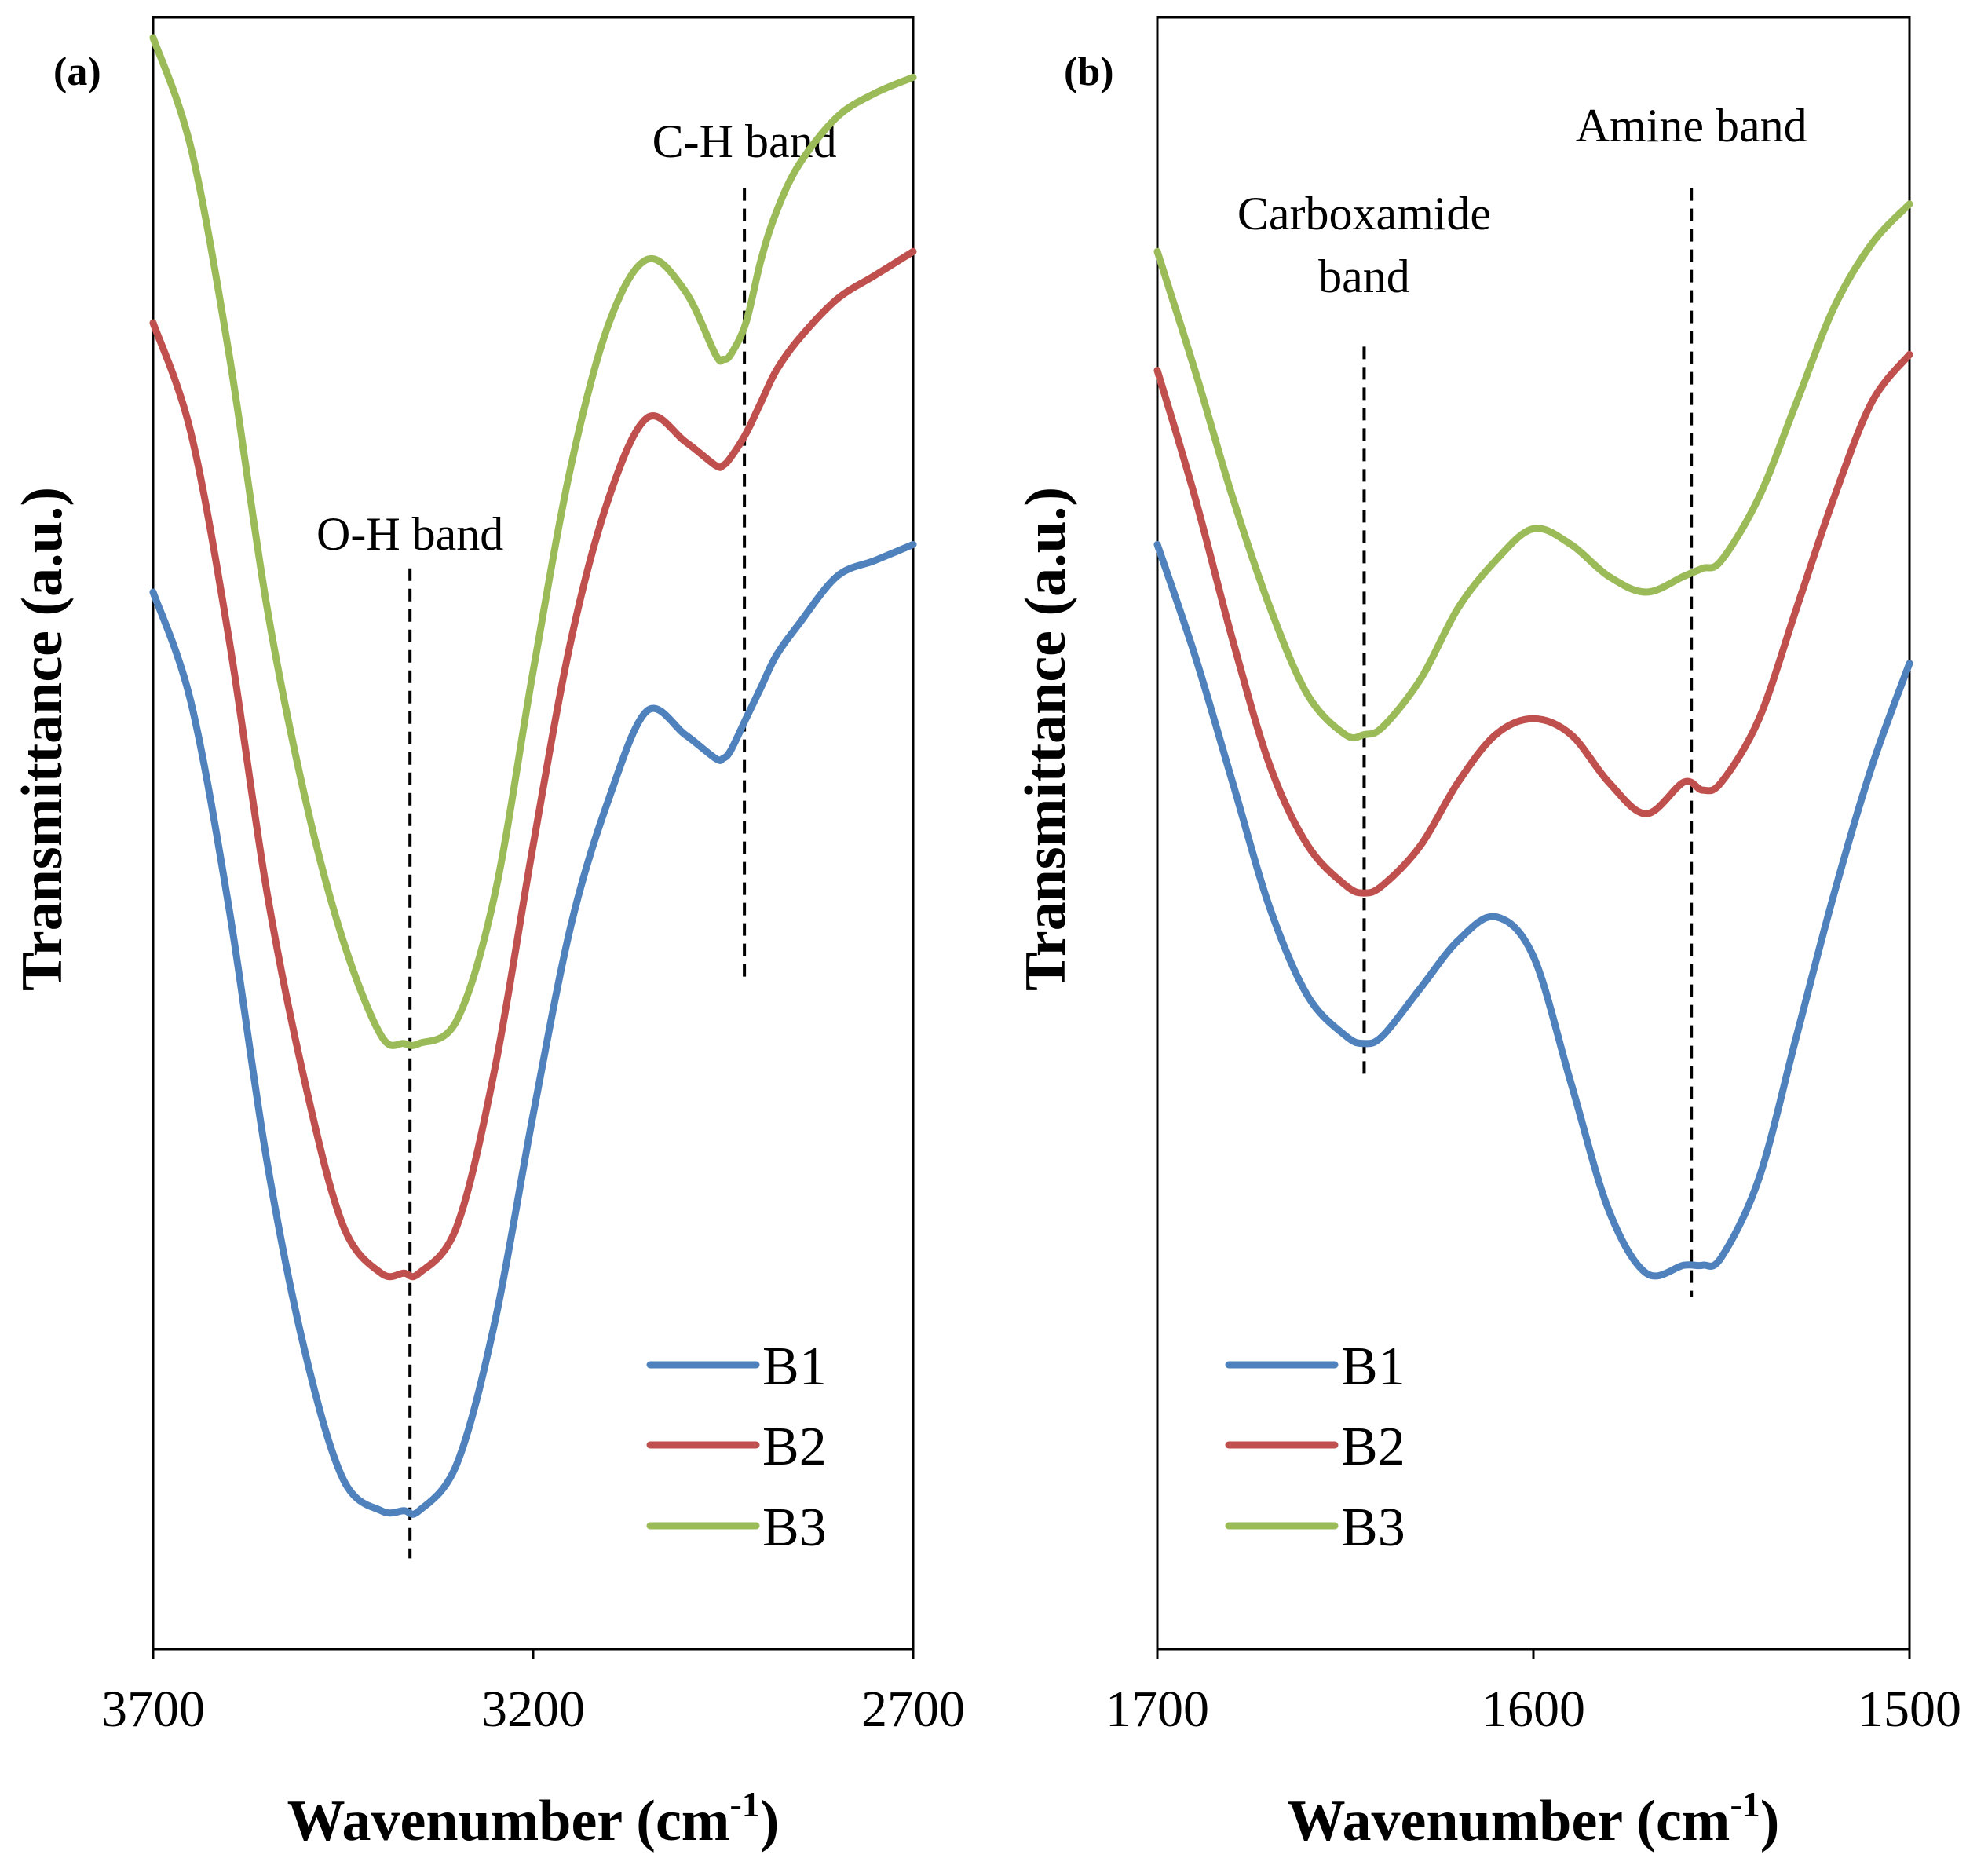  Describe the element at coordinates (1909, 1709) in the screenshot. I see `x-tick-label: 1500` at that location.